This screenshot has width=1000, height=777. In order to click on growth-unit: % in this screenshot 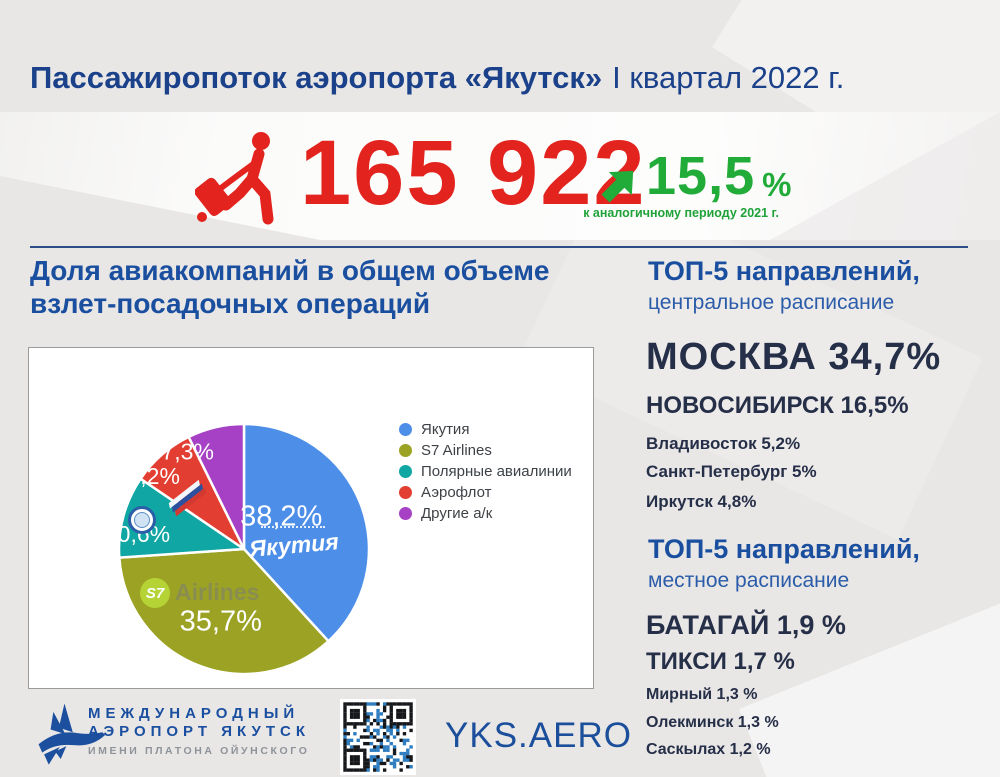, I will do `click(777, 184)`.